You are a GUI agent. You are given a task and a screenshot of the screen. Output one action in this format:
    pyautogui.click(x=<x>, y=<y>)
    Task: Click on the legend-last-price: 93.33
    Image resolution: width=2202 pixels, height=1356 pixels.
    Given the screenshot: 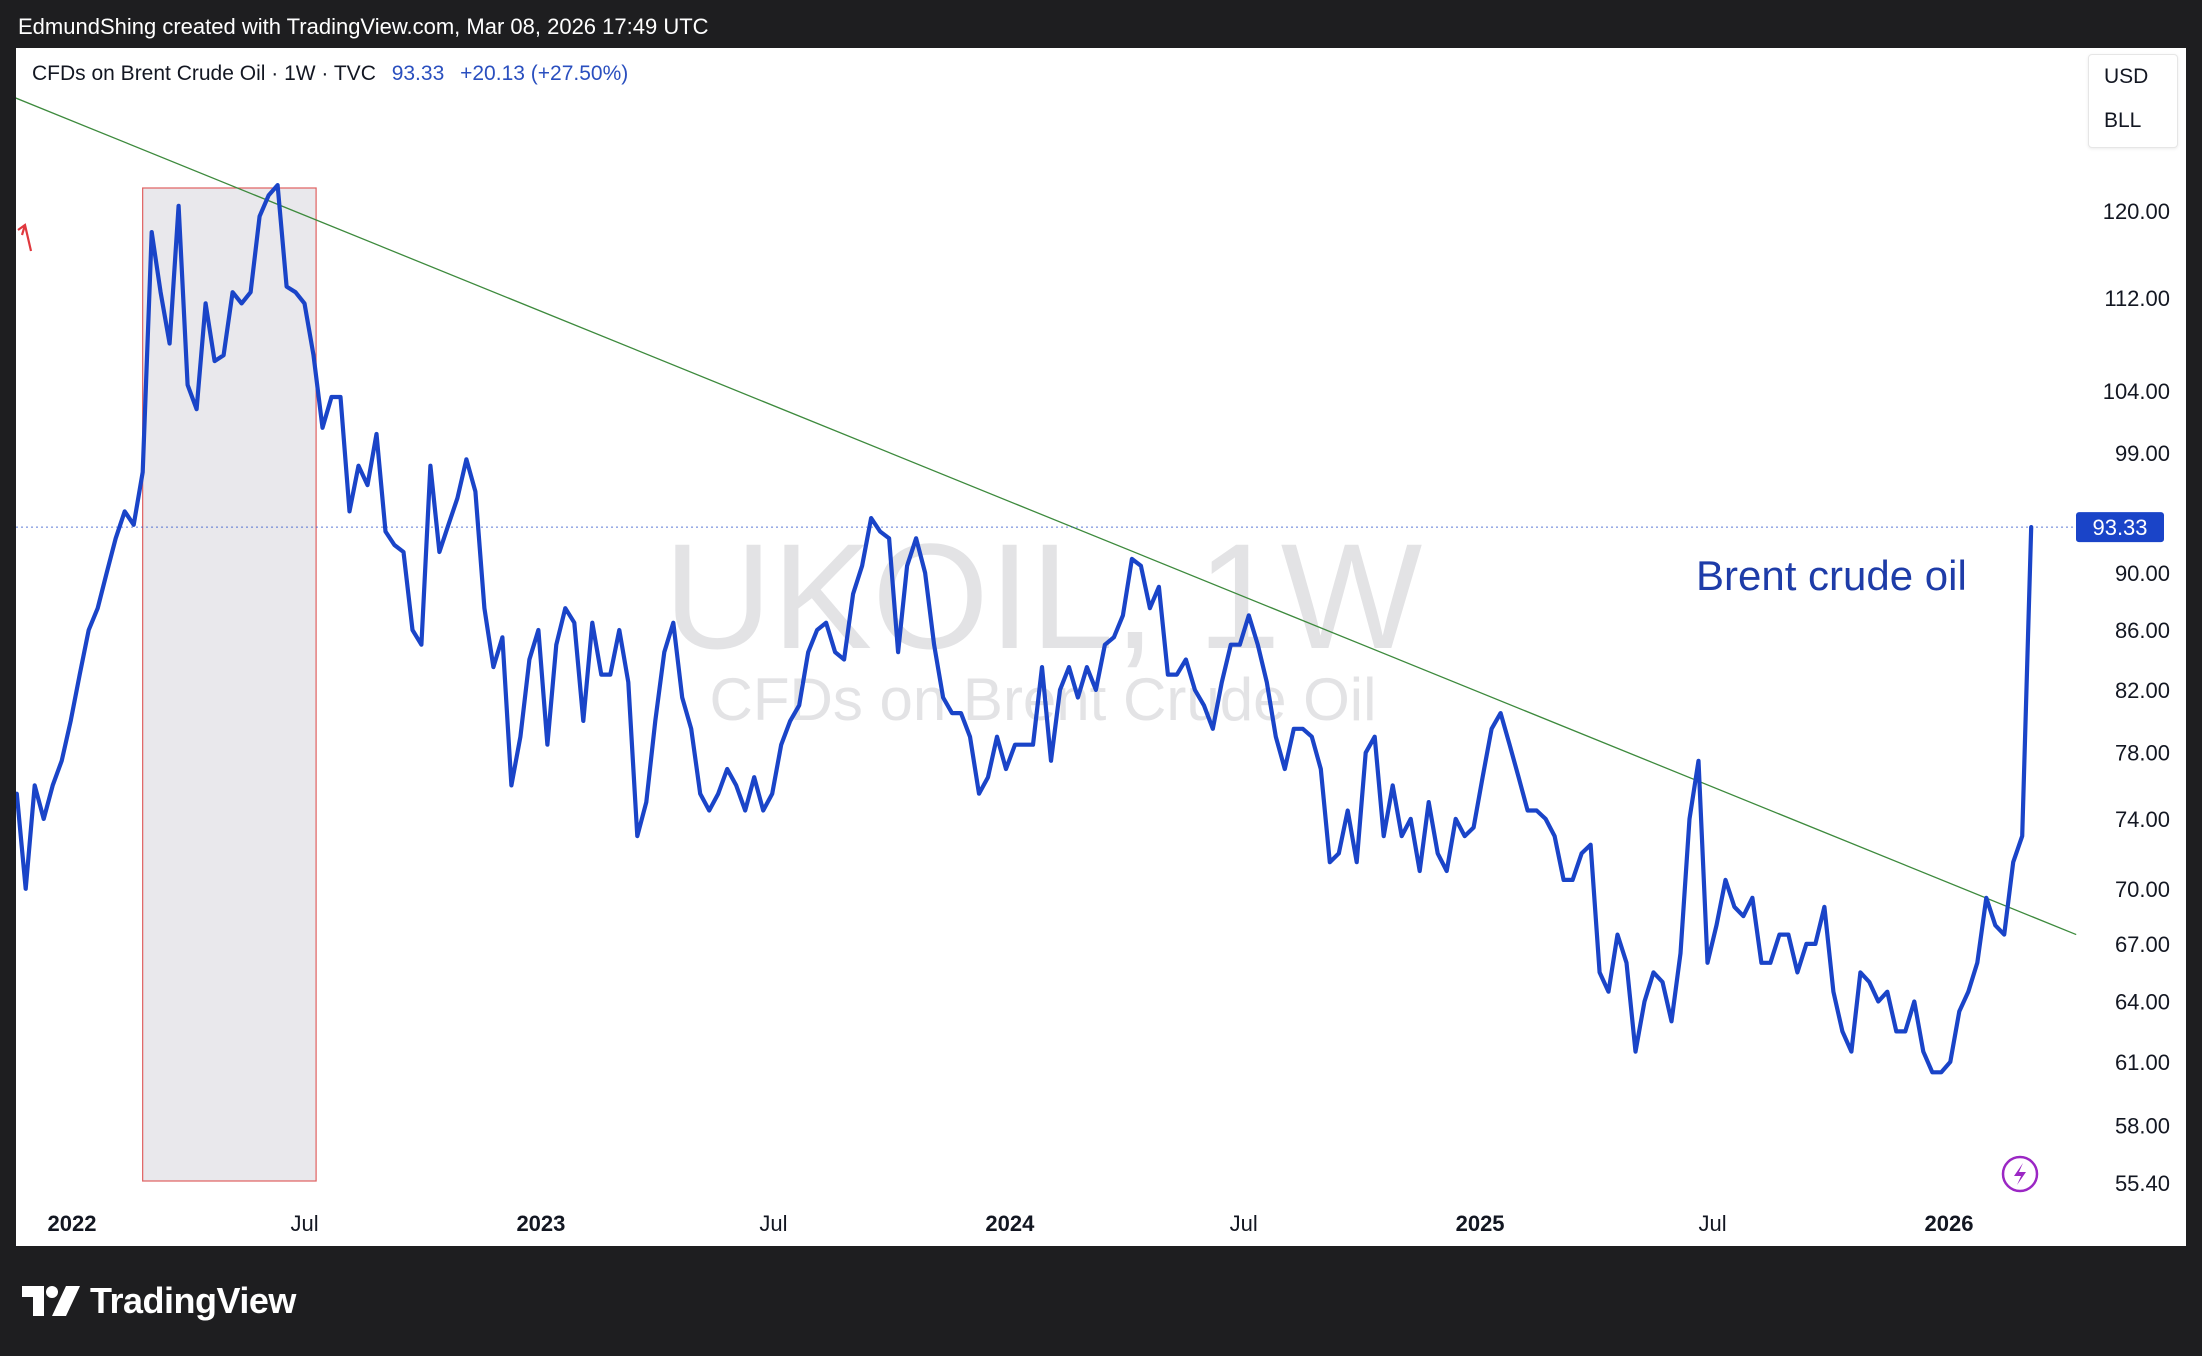 What is the action you would take?
    pyautogui.click(x=418, y=73)
    